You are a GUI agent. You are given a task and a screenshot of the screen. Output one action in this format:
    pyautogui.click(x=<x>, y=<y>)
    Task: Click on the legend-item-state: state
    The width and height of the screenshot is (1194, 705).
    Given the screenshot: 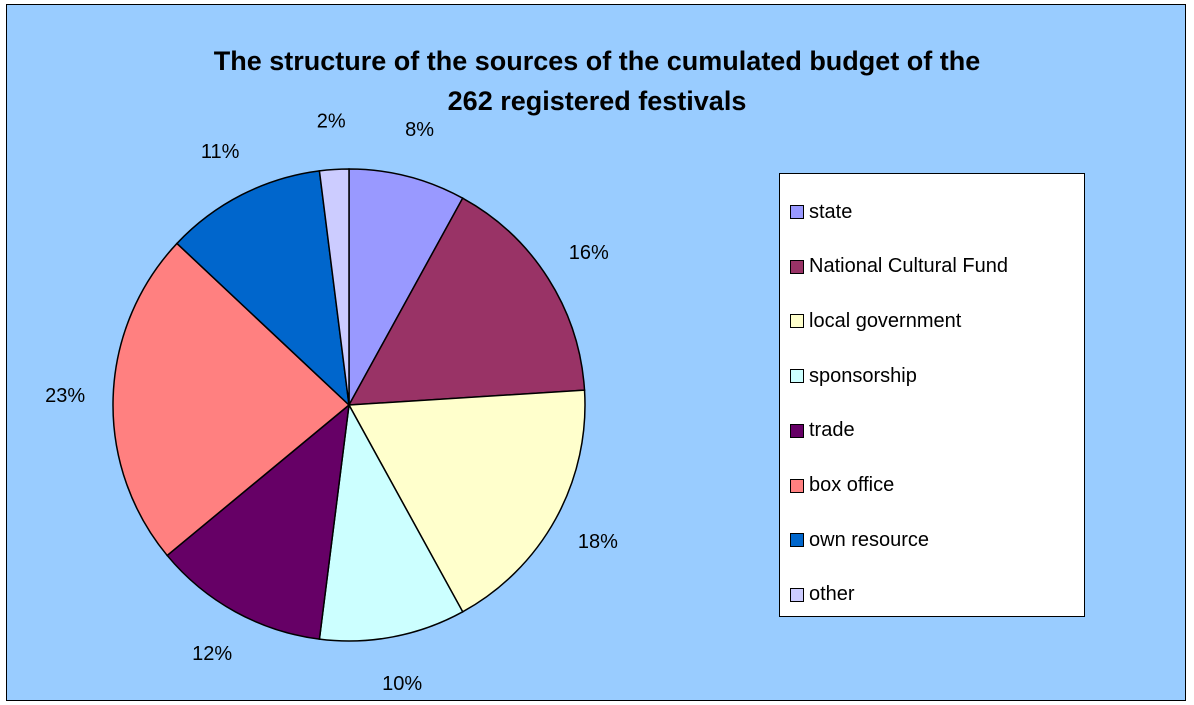 What is the action you would take?
    pyautogui.click(x=821, y=212)
    